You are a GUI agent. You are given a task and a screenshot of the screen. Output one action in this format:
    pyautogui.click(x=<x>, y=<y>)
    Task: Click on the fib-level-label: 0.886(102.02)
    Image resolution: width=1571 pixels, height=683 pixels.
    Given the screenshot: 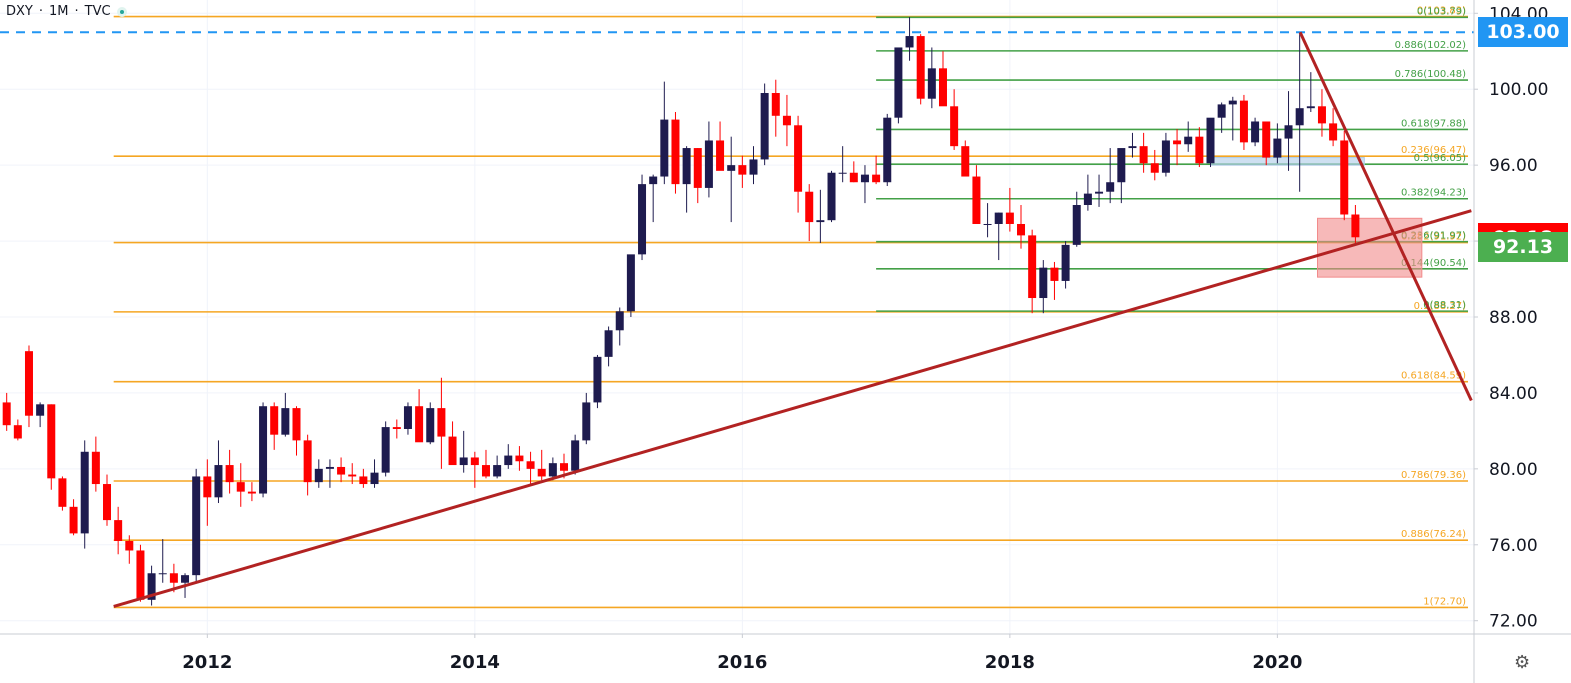 What is the action you would take?
    pyautogui.click(x=1431, y=45)
    